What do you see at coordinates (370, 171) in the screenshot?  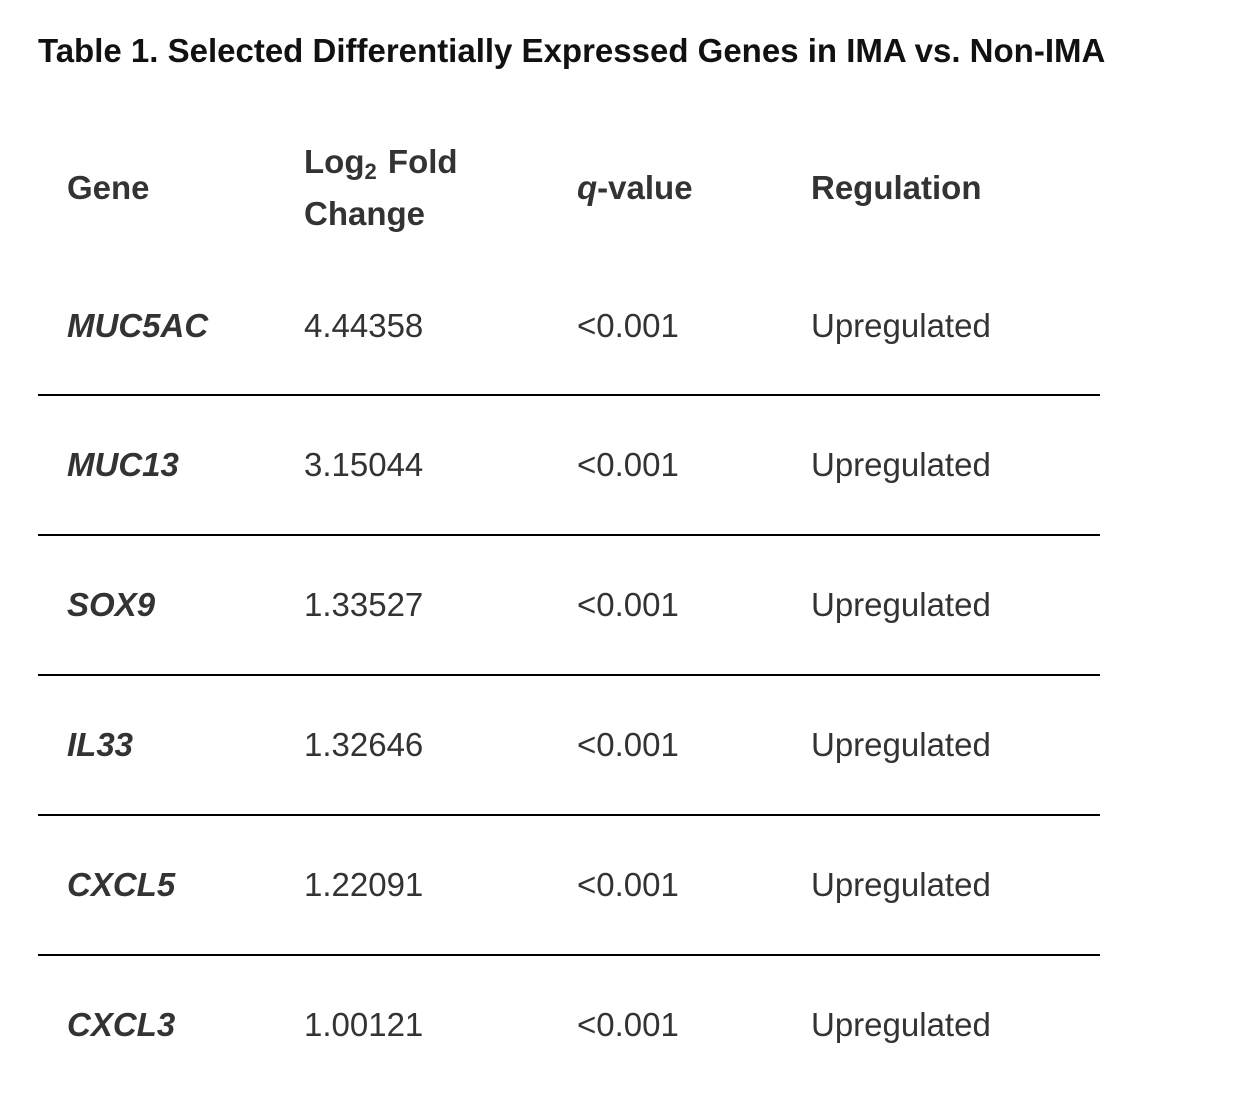 I see `header-log-subscript: 2` at bounding box center [370, 171].